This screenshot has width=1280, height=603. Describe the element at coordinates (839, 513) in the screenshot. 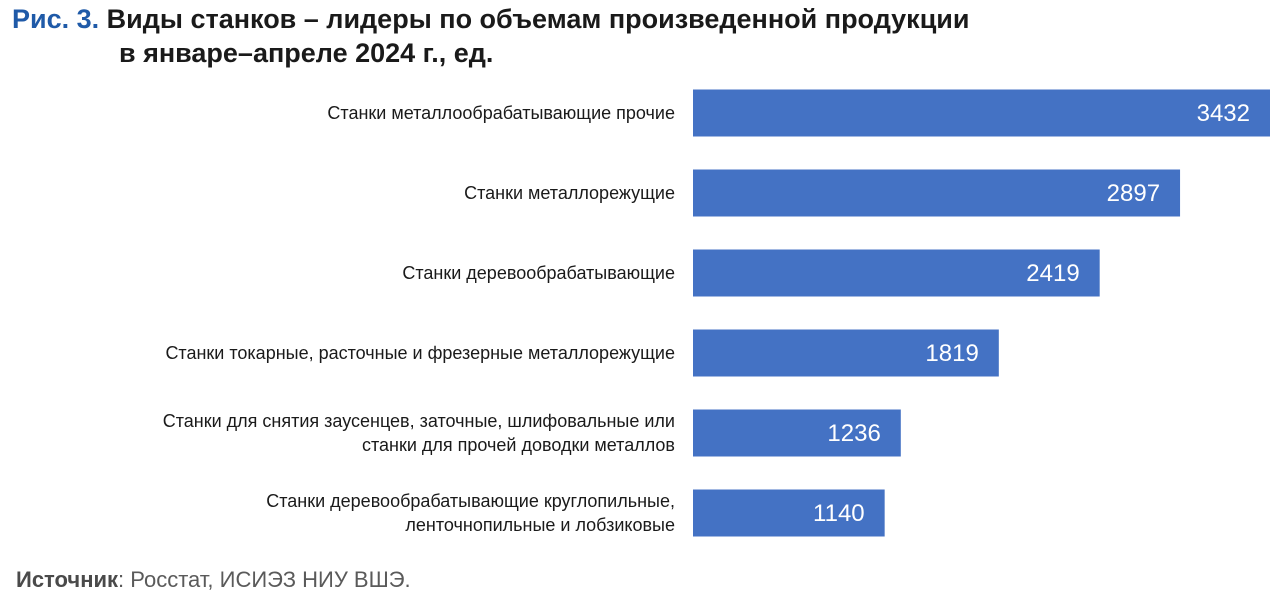

I see `bar-value-label-5: 1140` at that location.